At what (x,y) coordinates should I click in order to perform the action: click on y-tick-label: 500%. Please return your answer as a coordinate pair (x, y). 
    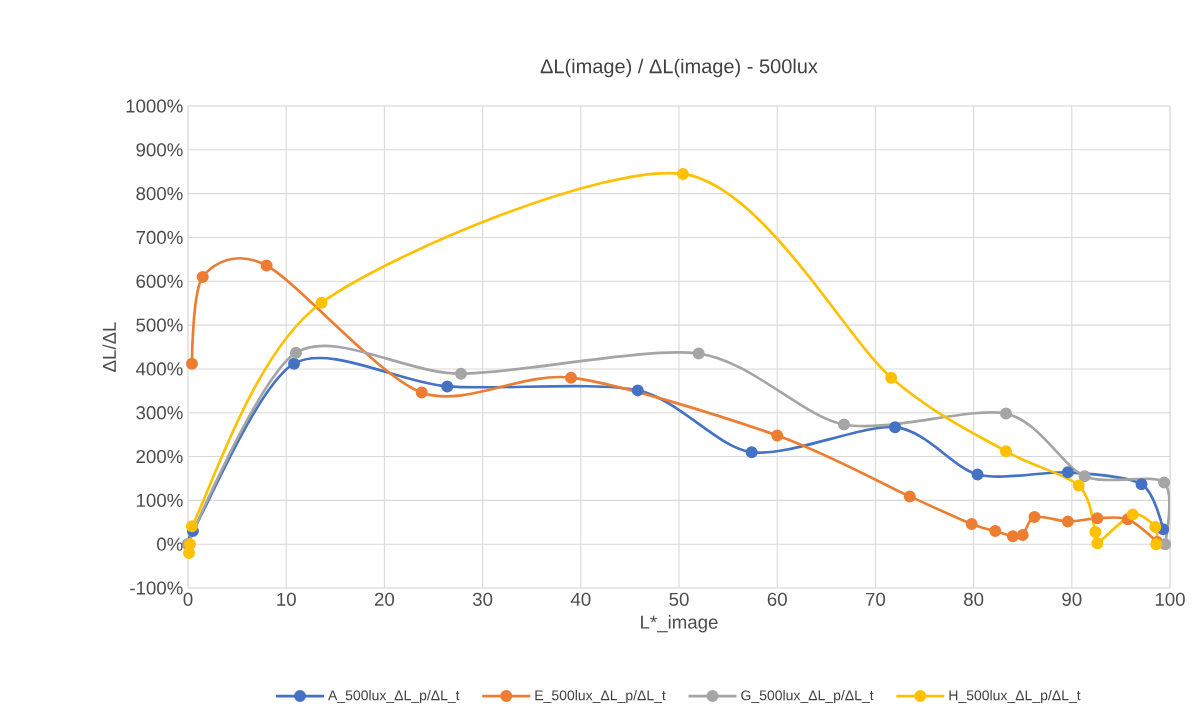
    Looking at the image, I should click on (159, 325).